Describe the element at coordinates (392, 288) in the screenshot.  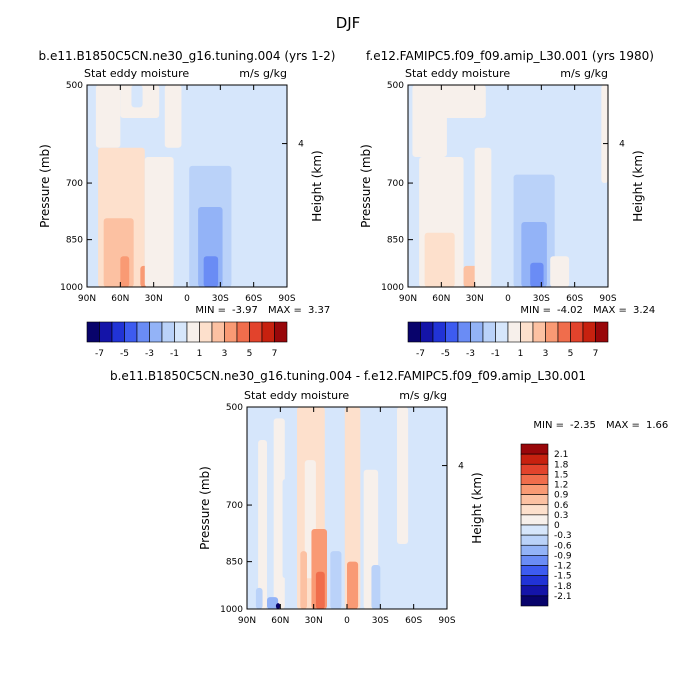
I see `y-tick-label: 1000` at that location.